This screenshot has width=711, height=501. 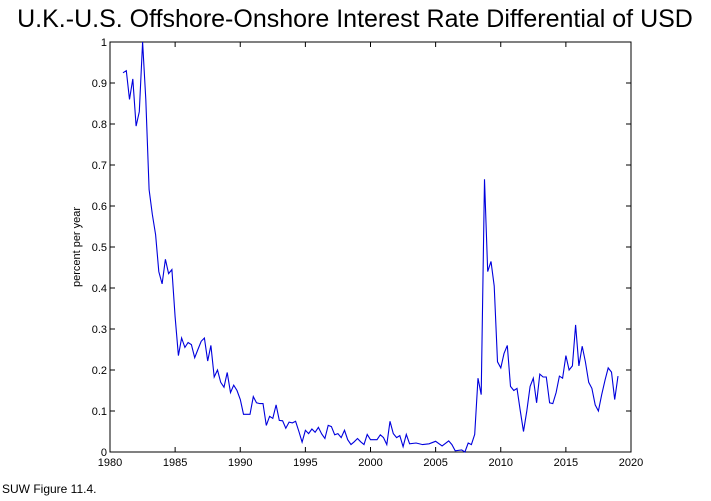 What do you see at coordinates (99, 166) in the screenshot?
I see `y-tick-label: 0.7` at bounding box center [99, 166].